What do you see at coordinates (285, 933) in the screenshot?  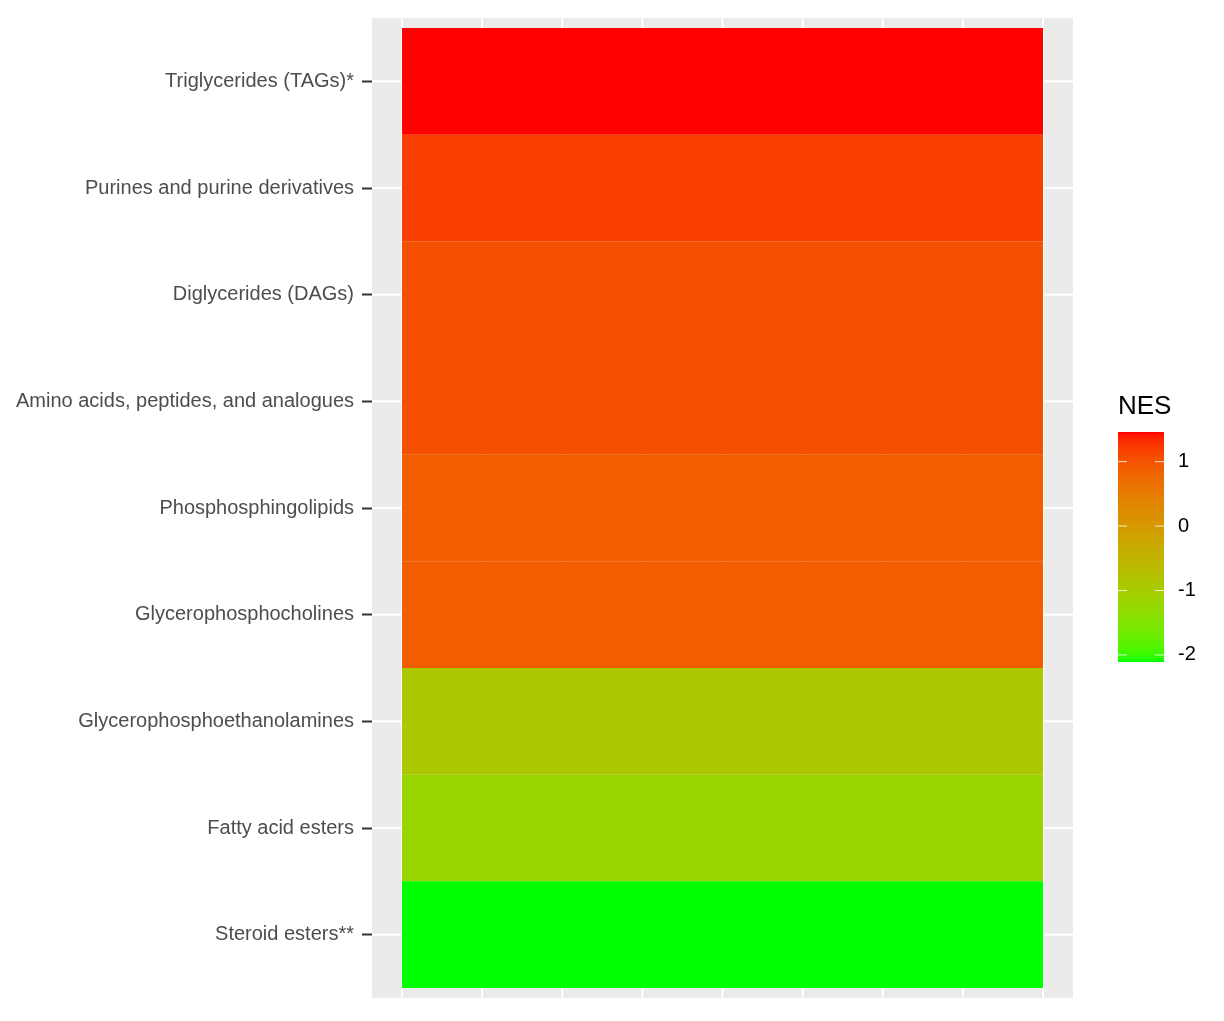 I see `y-tick-label: Steroid esters**` at bounding box center [285, 933].